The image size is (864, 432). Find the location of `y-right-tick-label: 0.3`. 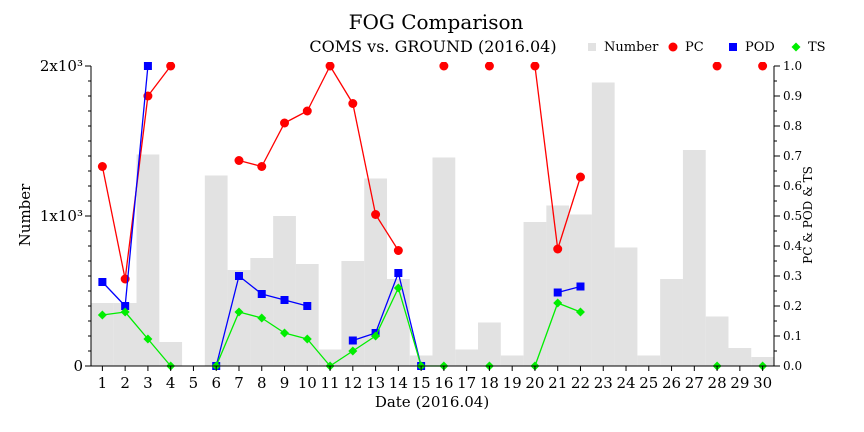

y-right-tick-label: 0.3 is located at coordinates (792, 276).